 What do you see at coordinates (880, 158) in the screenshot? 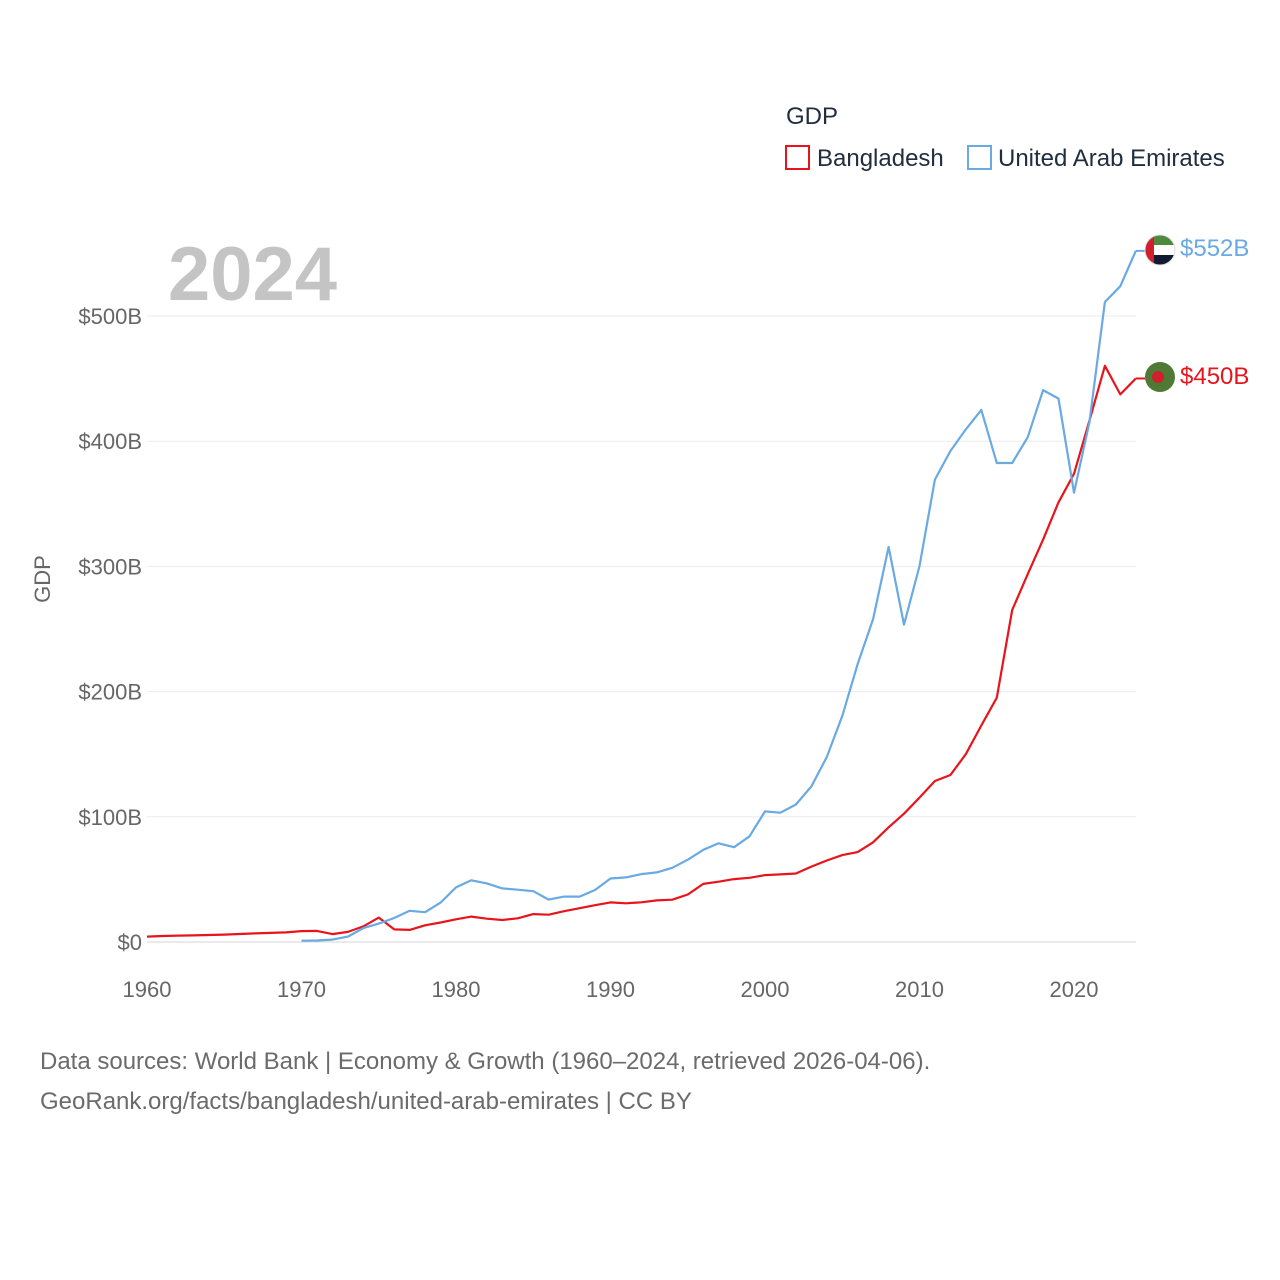
I see `legend-label-bangladesh: Bangladesh` at bounding box center [880, 158].